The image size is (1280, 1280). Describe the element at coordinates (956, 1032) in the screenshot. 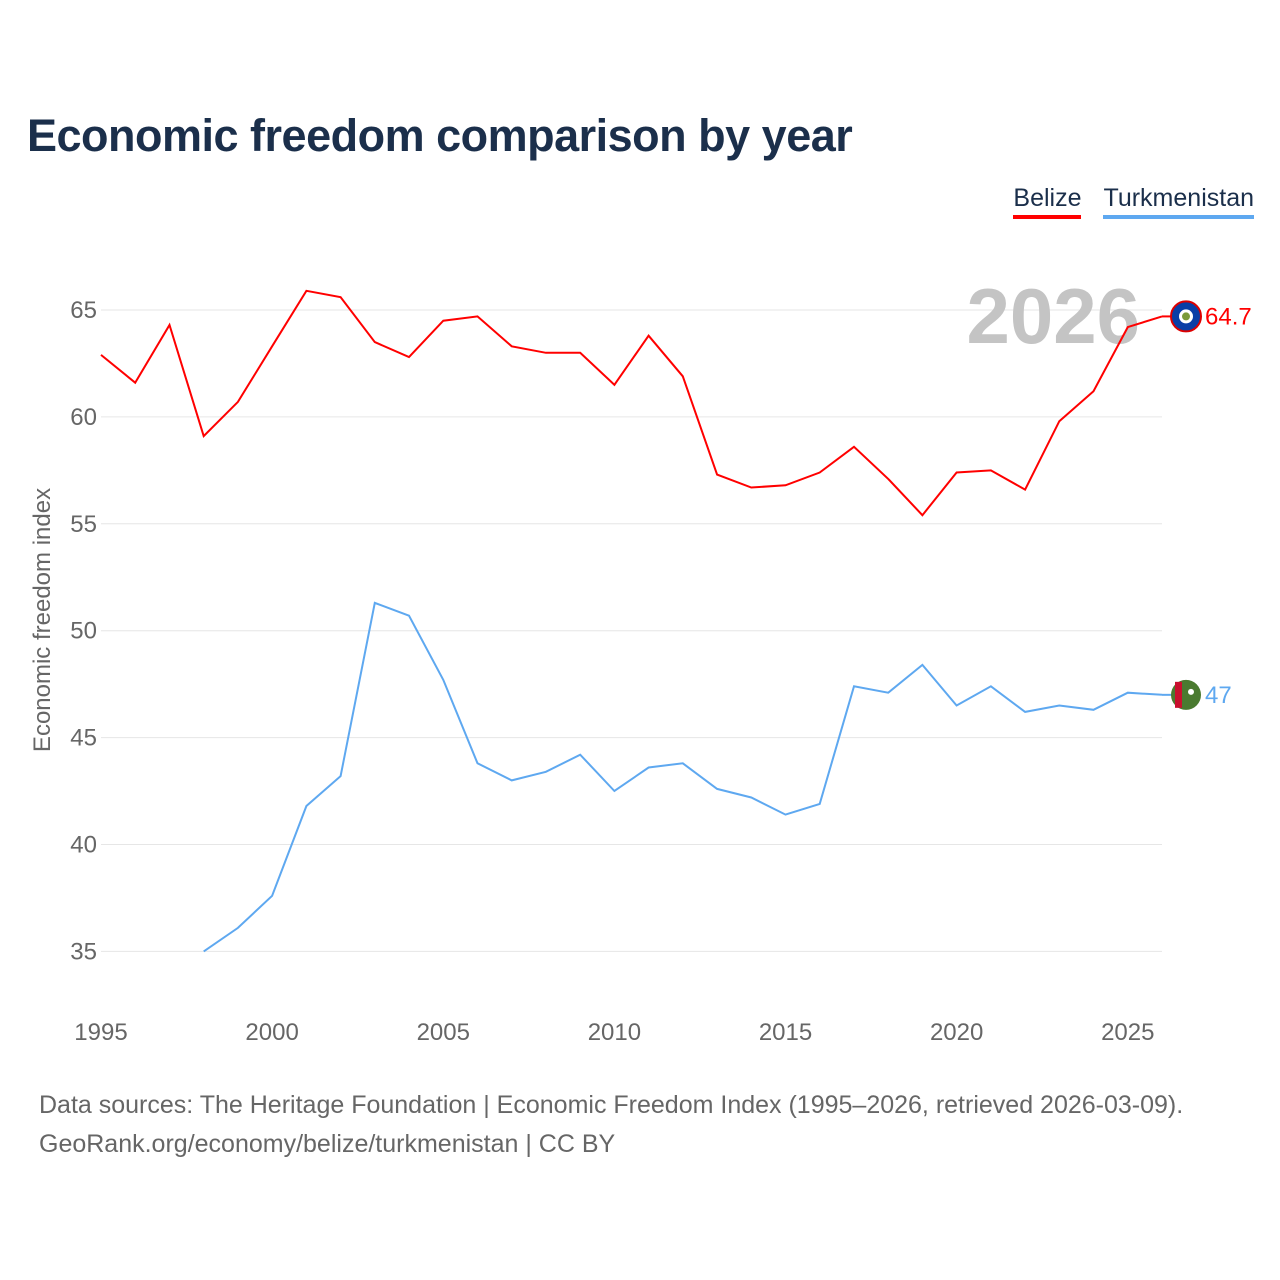

I see `x-tick-label: 2020` at that location.